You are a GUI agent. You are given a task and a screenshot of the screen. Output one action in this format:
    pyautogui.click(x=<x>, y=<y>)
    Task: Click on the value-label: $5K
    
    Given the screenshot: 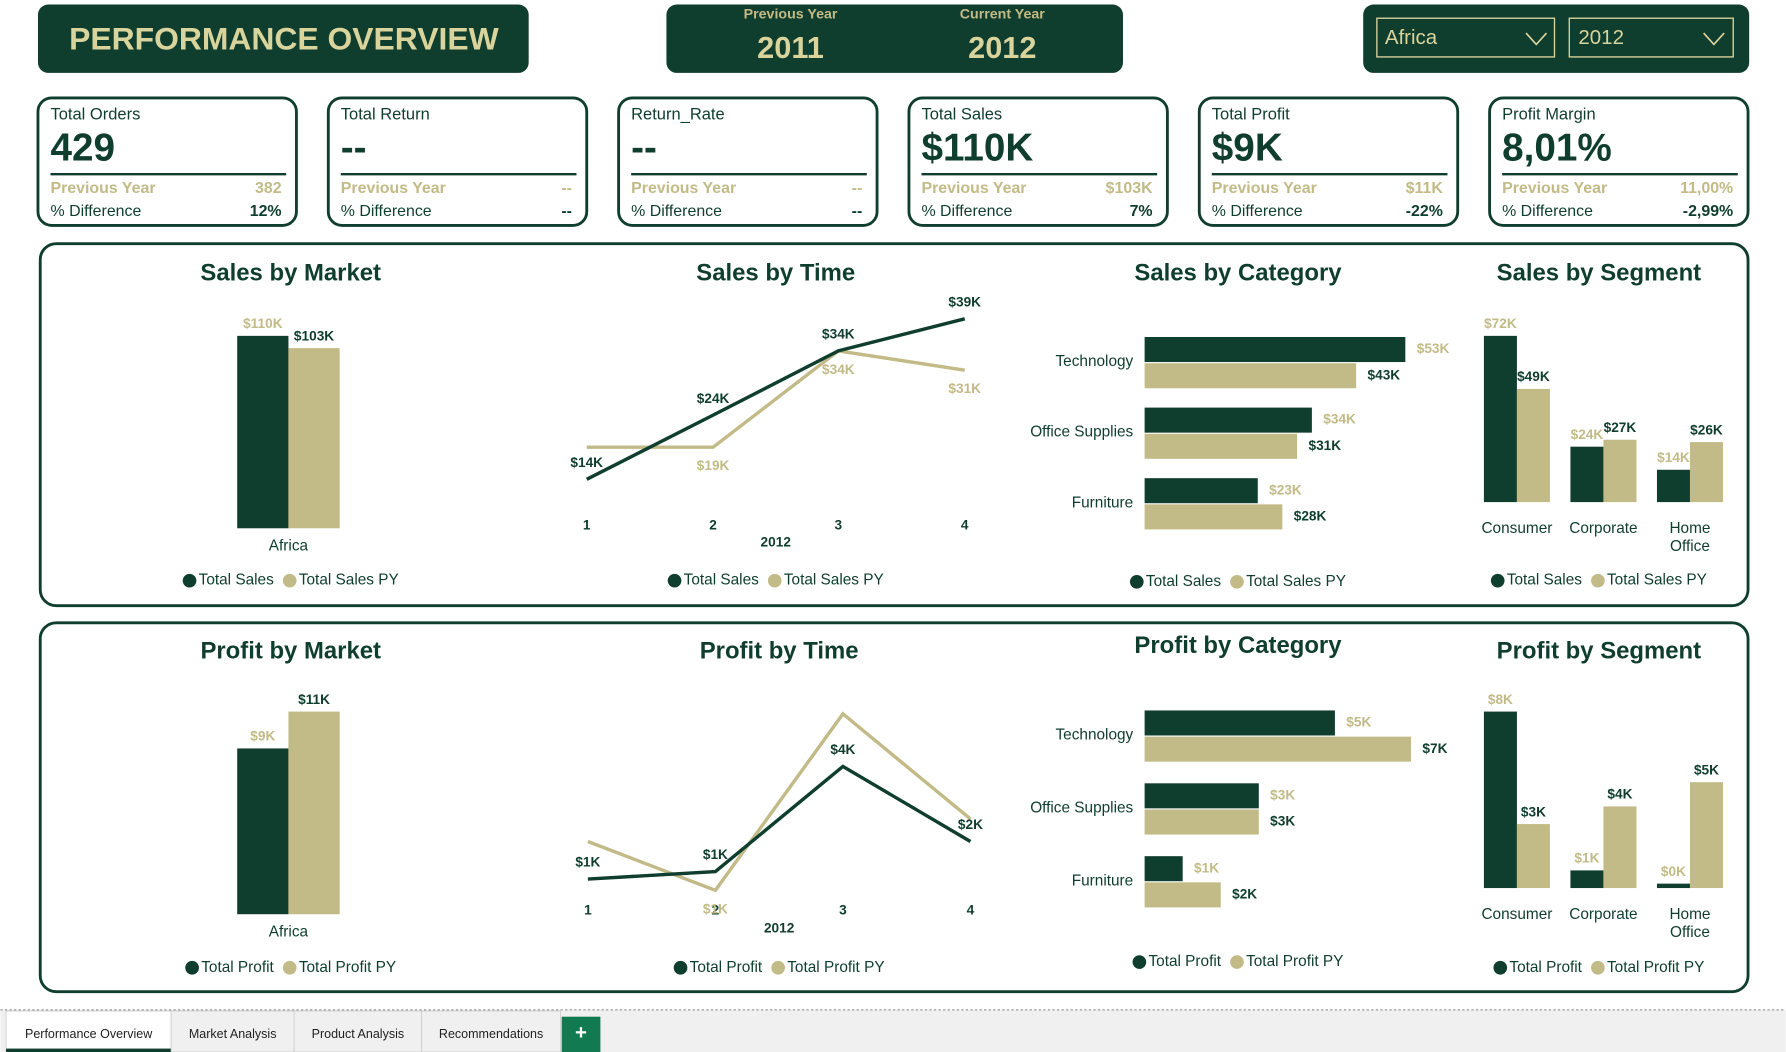 What is the action you would take?
    pyautogui.click(x=1706, y=769)
    